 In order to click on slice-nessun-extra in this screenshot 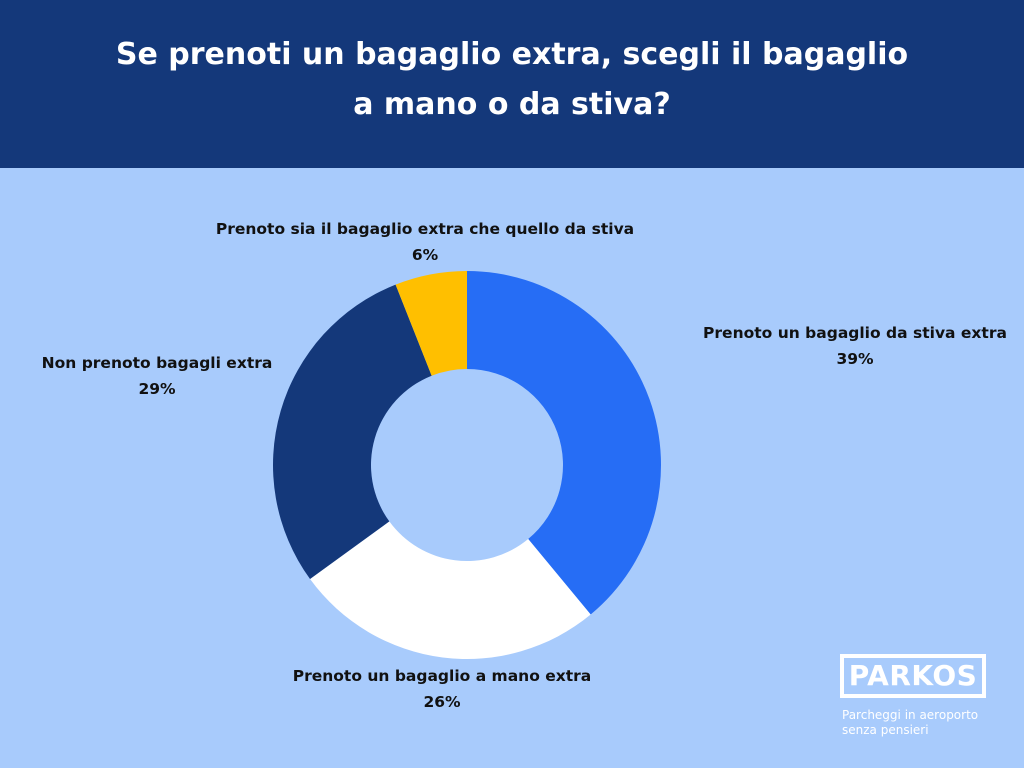, I will do `click(352, 432)`.